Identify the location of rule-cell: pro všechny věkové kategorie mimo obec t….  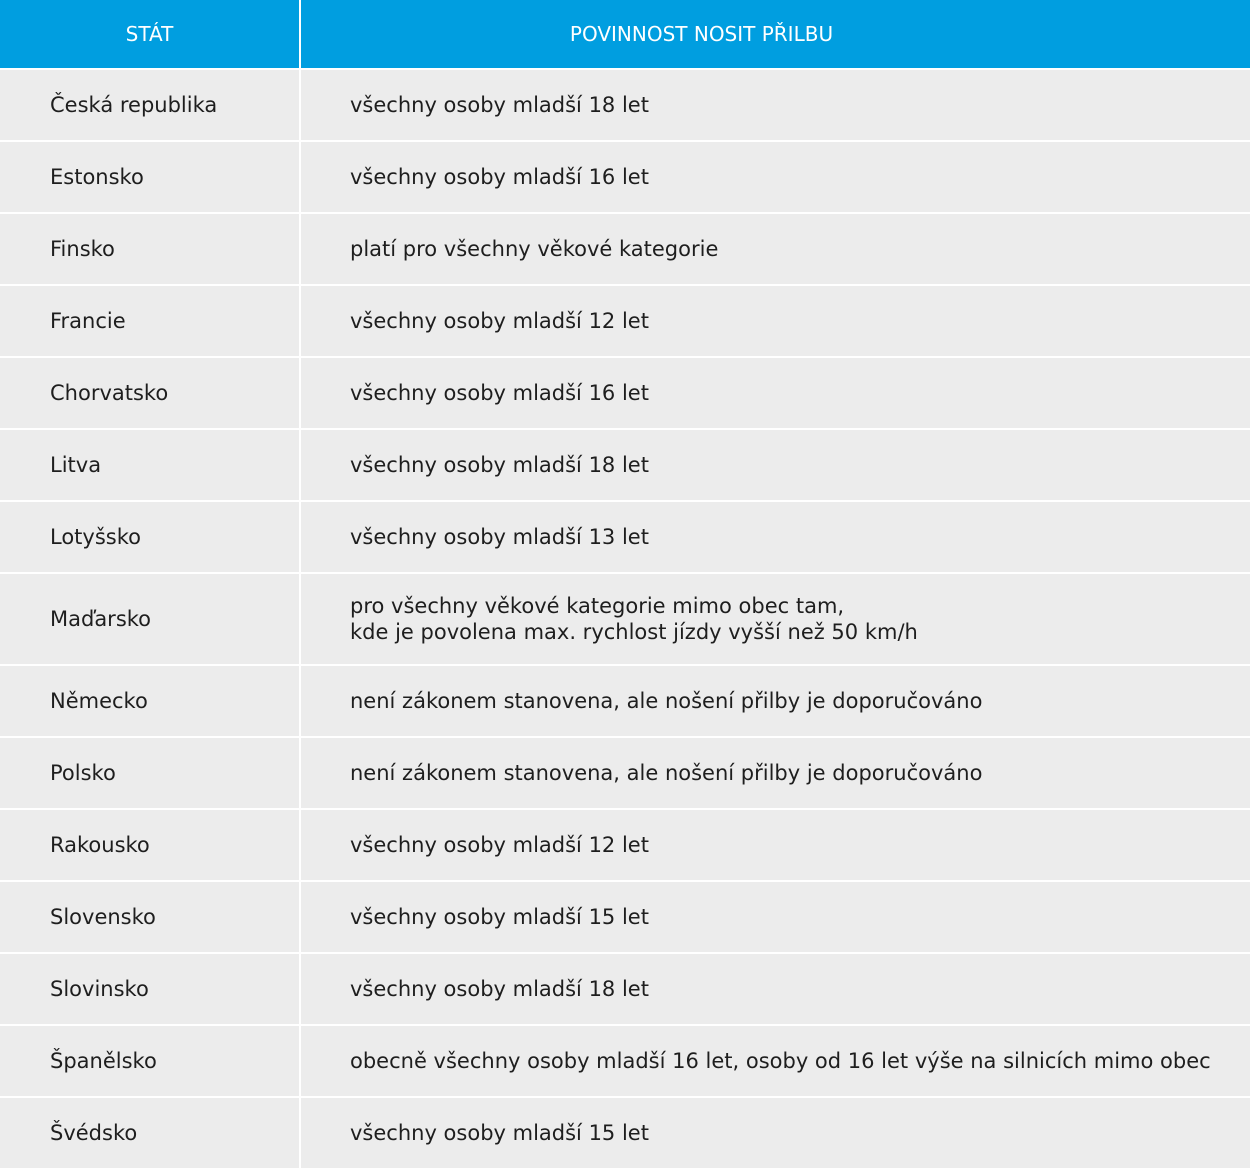
(775, 619).